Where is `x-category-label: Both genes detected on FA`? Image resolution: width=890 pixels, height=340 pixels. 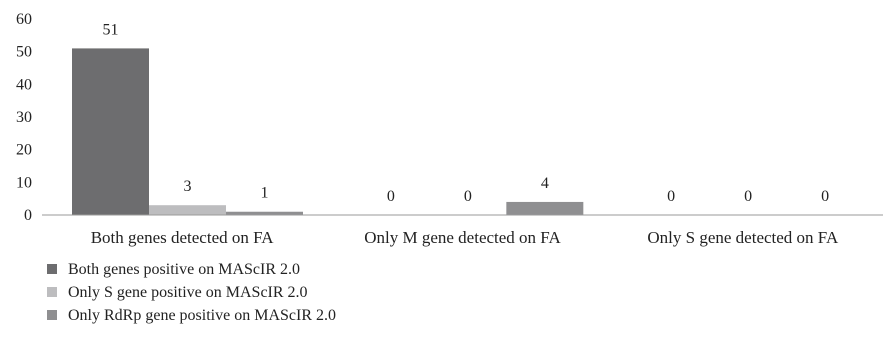 x-category-label: Both genes detected on FA is located at coordinates (183, 237).